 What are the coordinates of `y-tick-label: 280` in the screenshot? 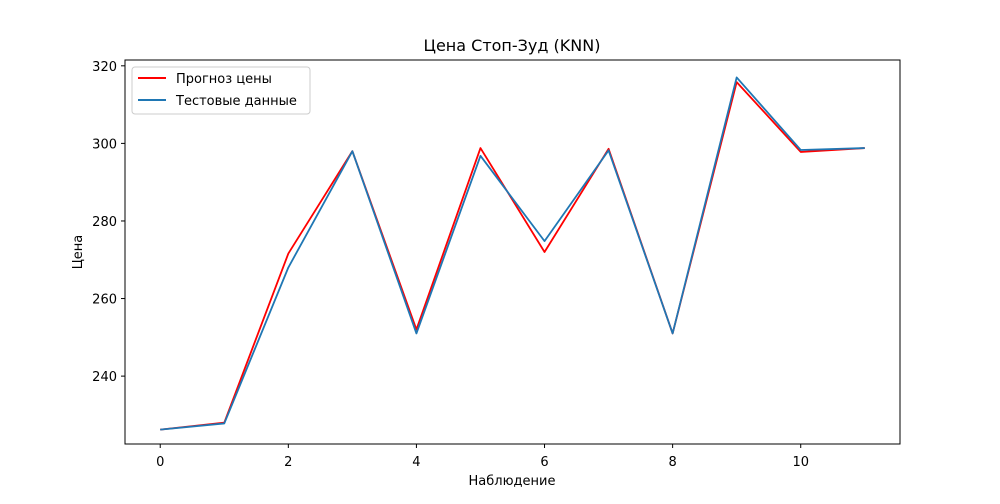 It's located at (104, 222).